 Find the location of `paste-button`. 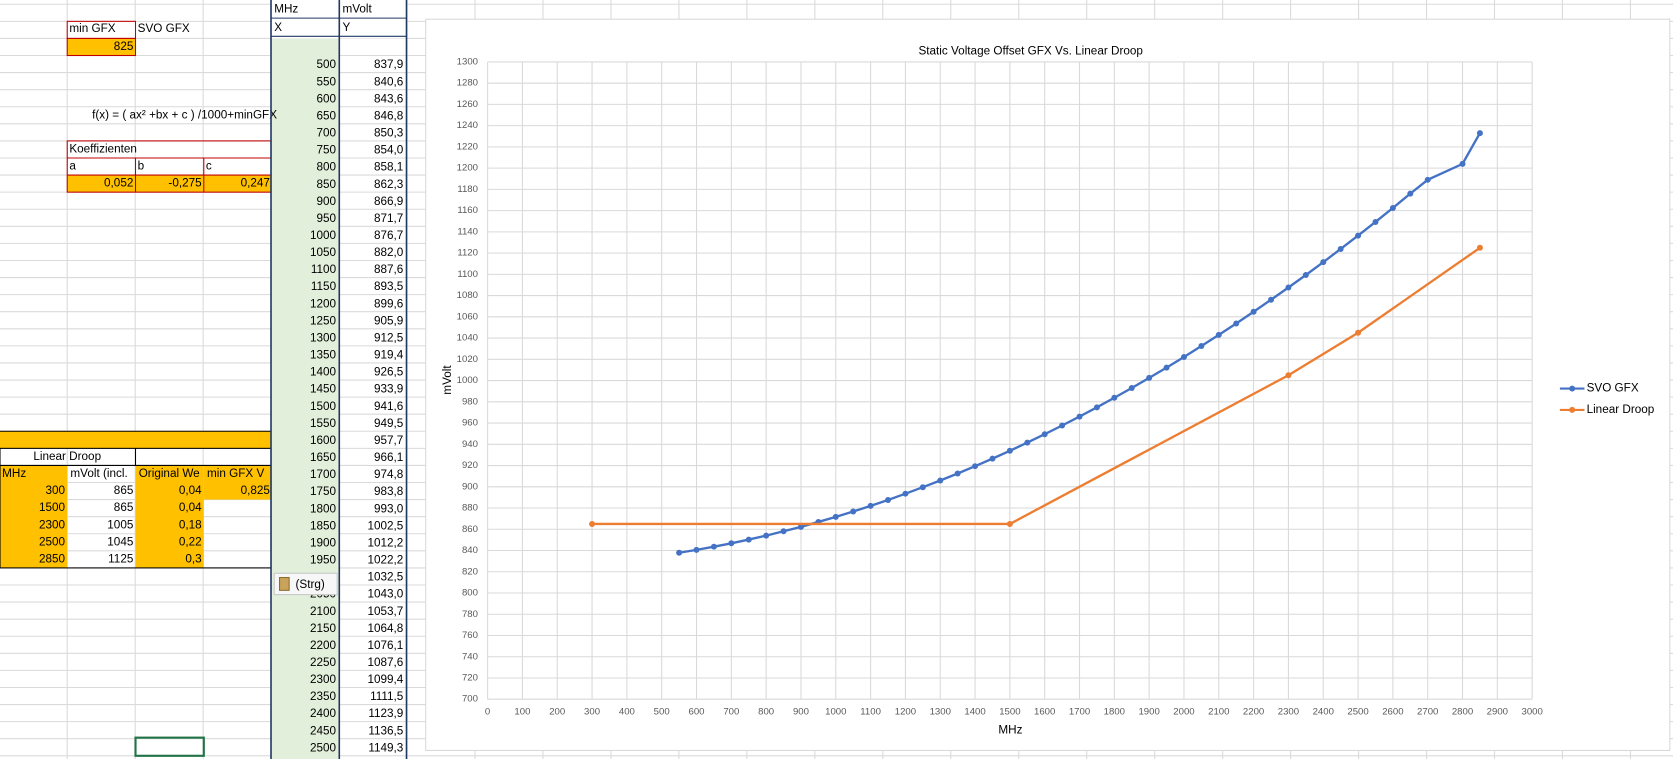

paste-button is located at coordinates (305, 584).